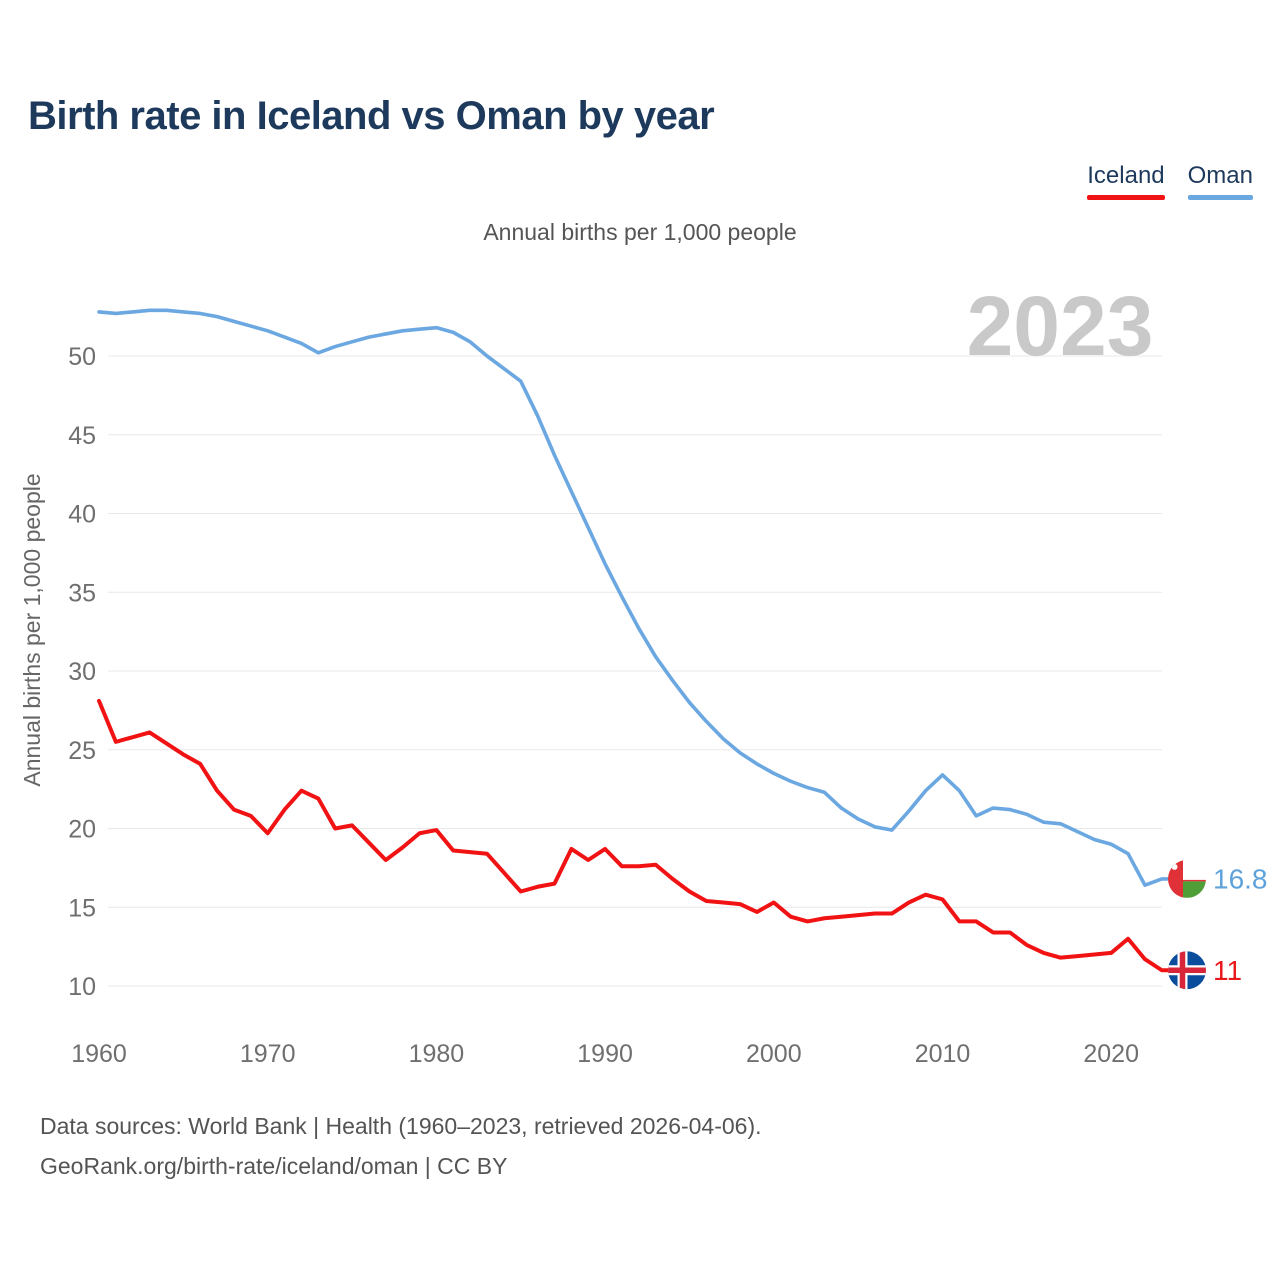 The height and width of the screenshot is (1280, 1280). What do you see at coordinates (1187, 970) in the screenshot?
I see `iceland-flag-icon` at bounding box center [1187, 970].